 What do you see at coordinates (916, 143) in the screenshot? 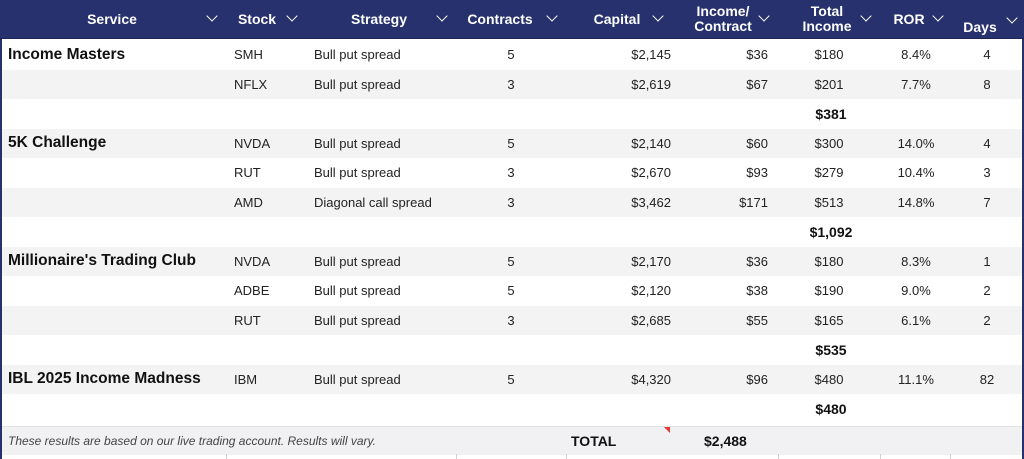
I see `ror-cell: 14.0%` at bounding box center [916, 143].